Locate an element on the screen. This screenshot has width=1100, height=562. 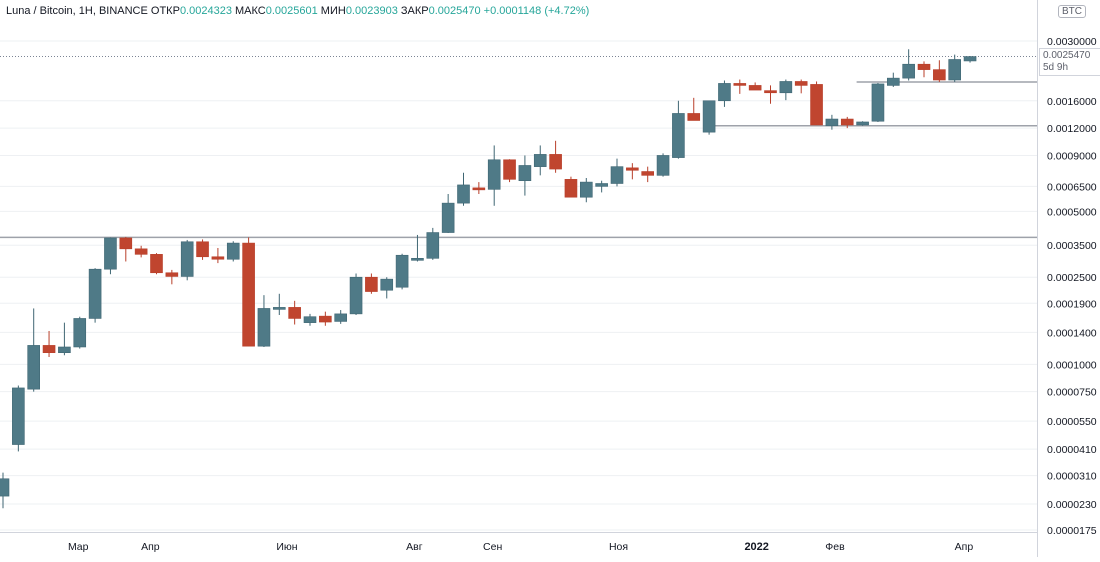
time-axis-label: Мар is located at coordinates (78, 547).